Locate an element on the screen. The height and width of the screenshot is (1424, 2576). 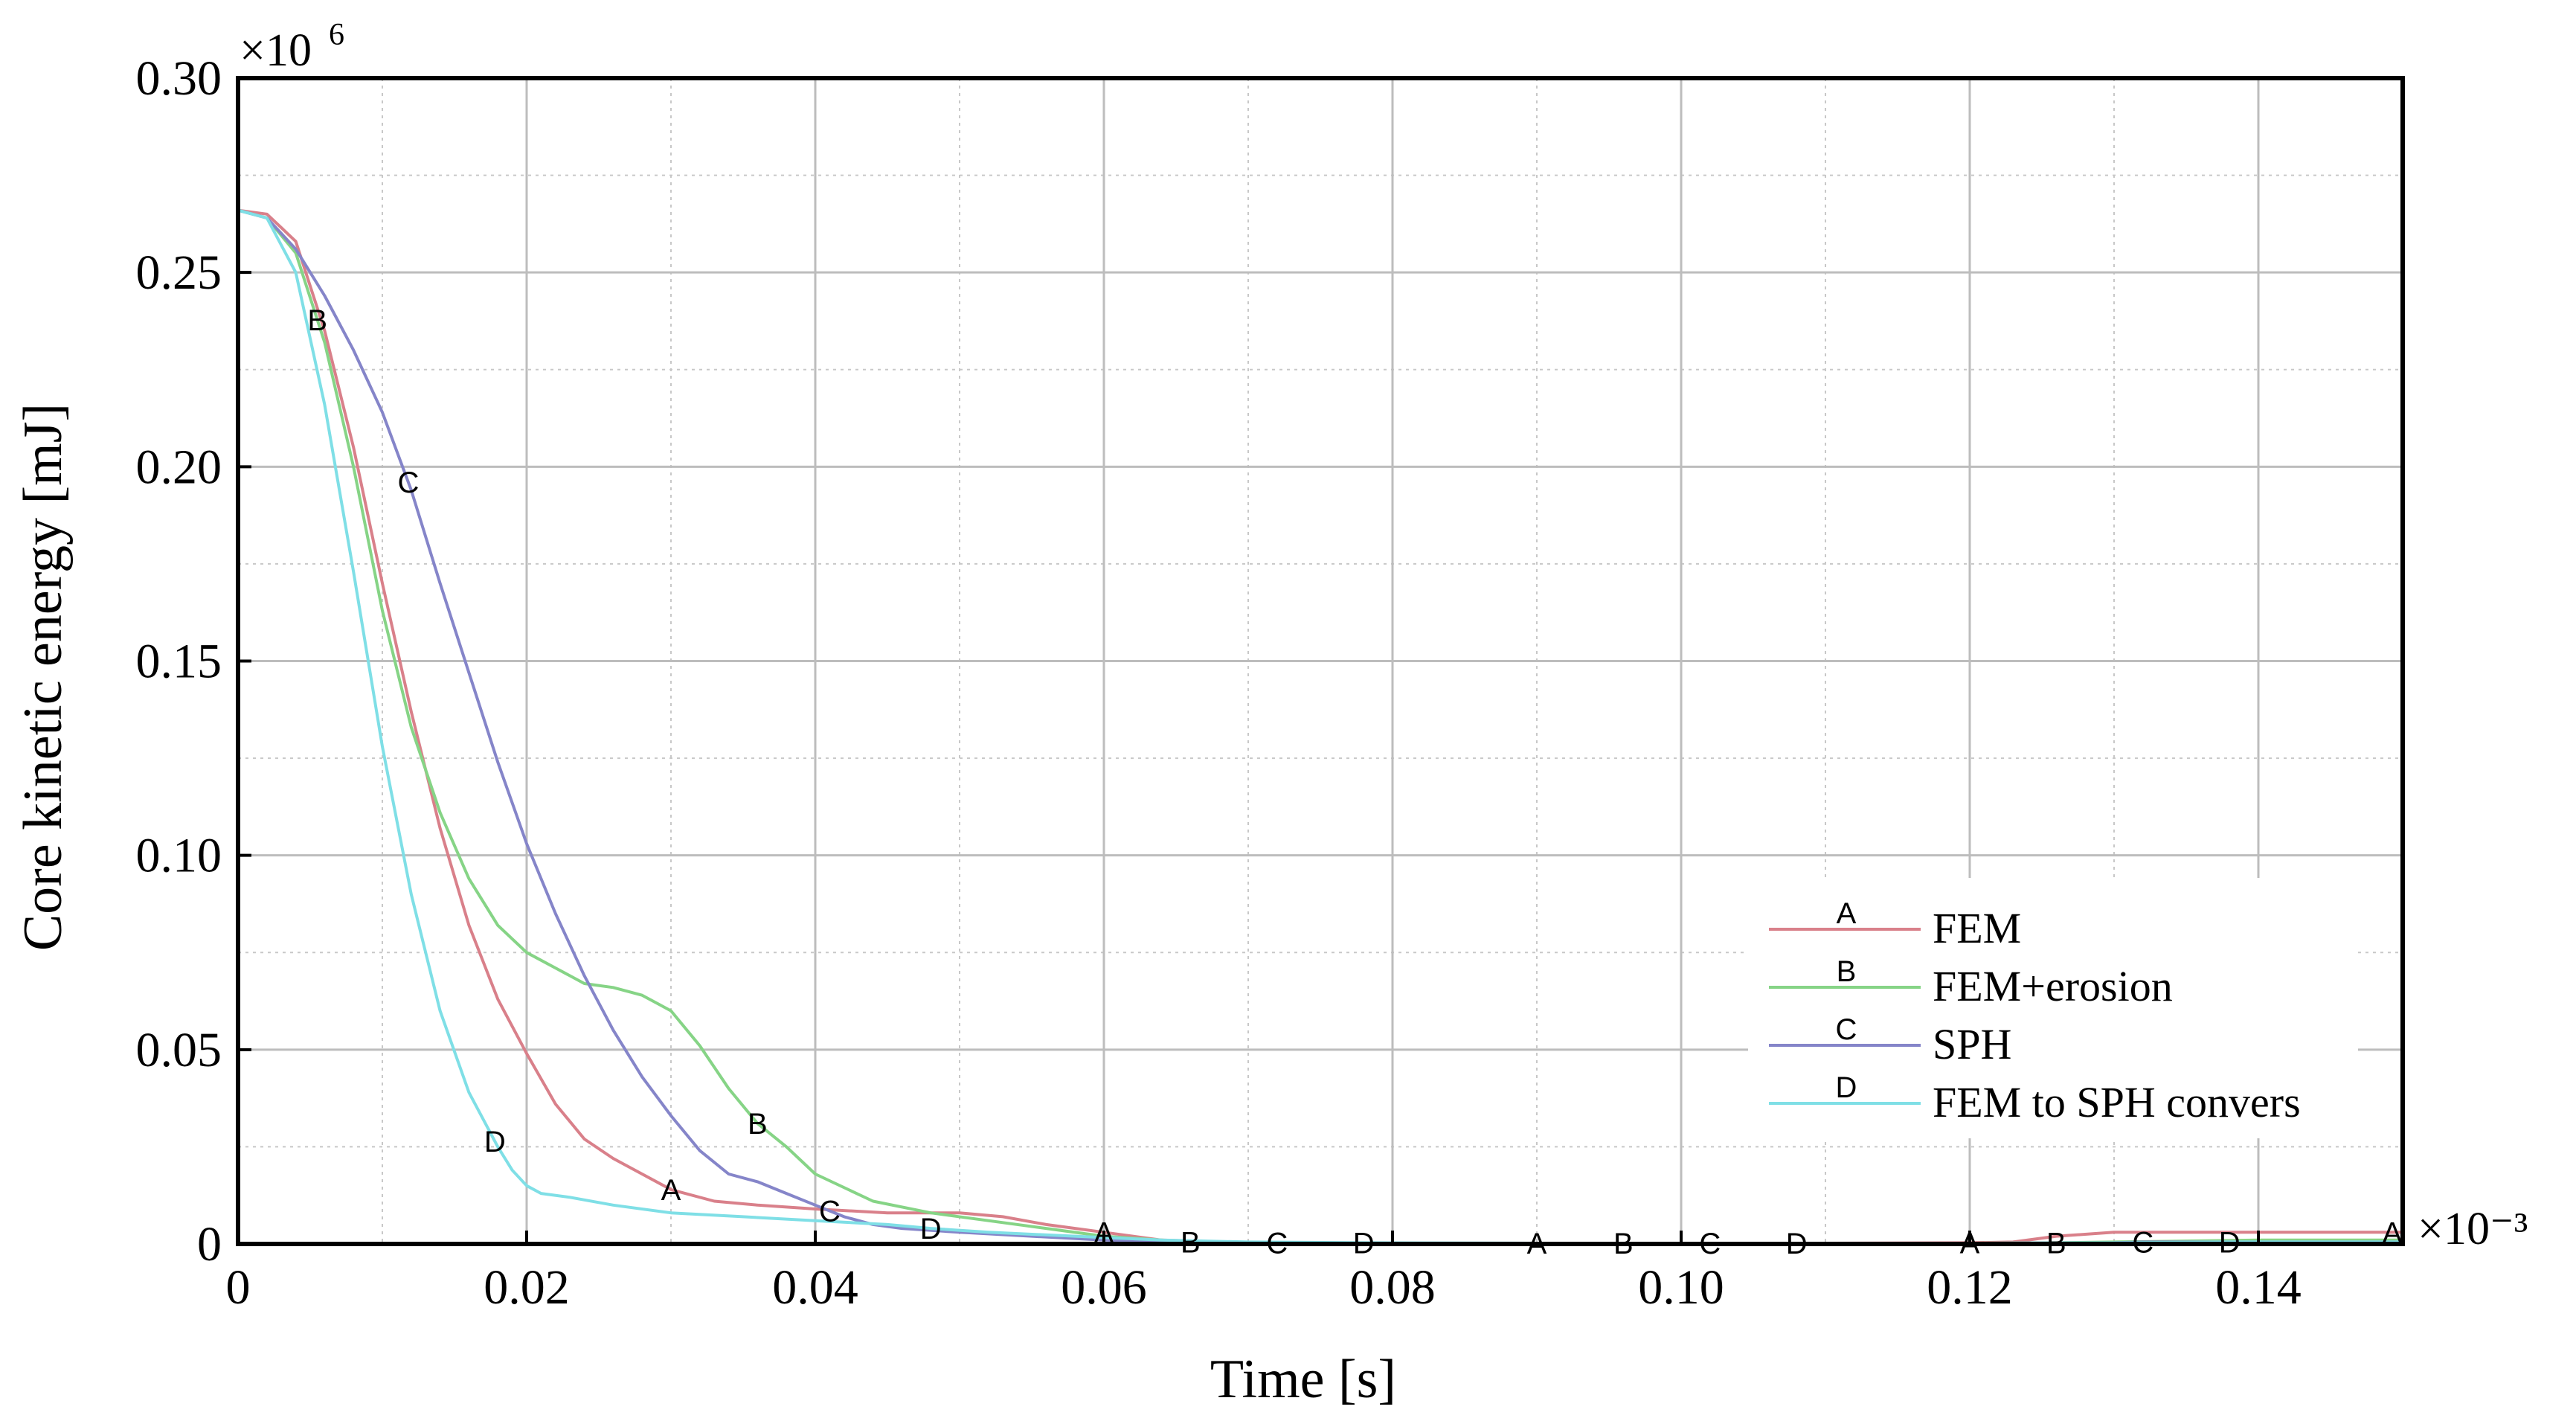
x-tick-label: 0.14 is located at coordinates (2258, 1287).